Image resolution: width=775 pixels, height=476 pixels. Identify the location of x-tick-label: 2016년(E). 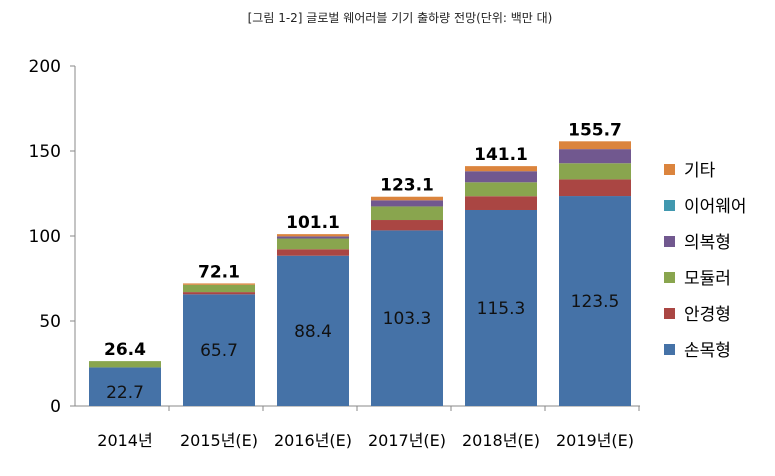
(313, 440).